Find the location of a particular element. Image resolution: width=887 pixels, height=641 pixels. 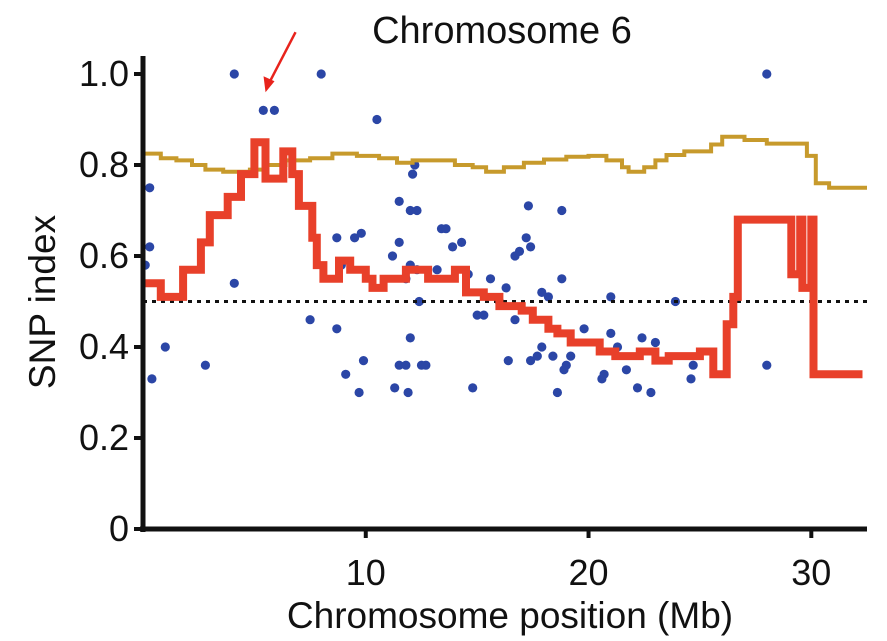

arrow-shaft is located at coordinates (282, 57).